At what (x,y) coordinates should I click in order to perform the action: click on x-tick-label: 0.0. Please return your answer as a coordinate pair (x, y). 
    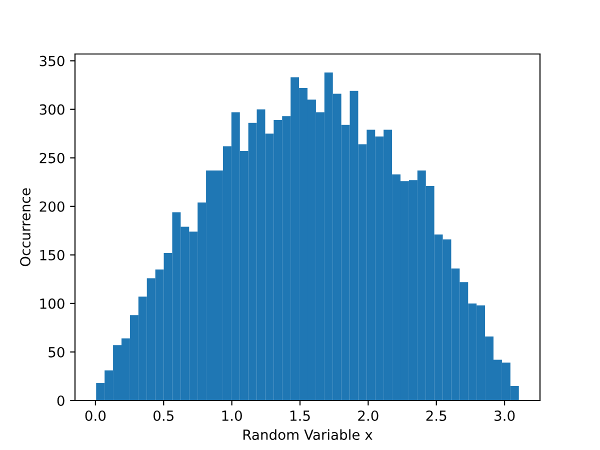
    Looking at the image, I should click on (95, 415).